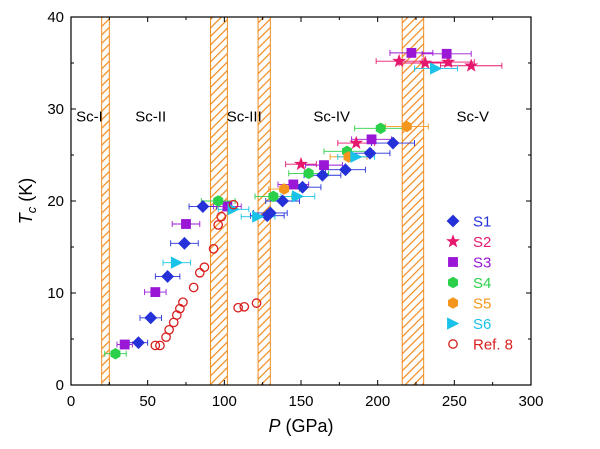 The height and width of the screenshot is (449, 600). What do you see at coordinates (282, 116) in the screenshot?
I see `phase-labels: Sc-I Sc-II Sc-III Sc-IV Sc-V` at bounding box center [282, 116].